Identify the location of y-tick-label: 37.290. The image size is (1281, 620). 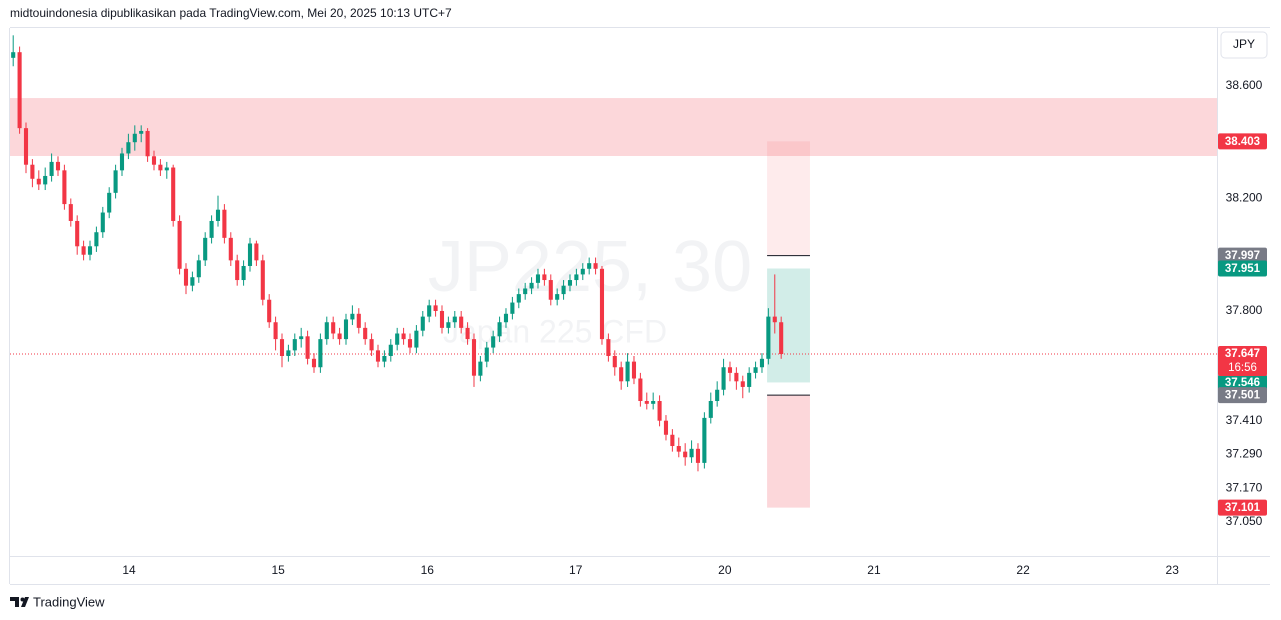
(1244, 454).